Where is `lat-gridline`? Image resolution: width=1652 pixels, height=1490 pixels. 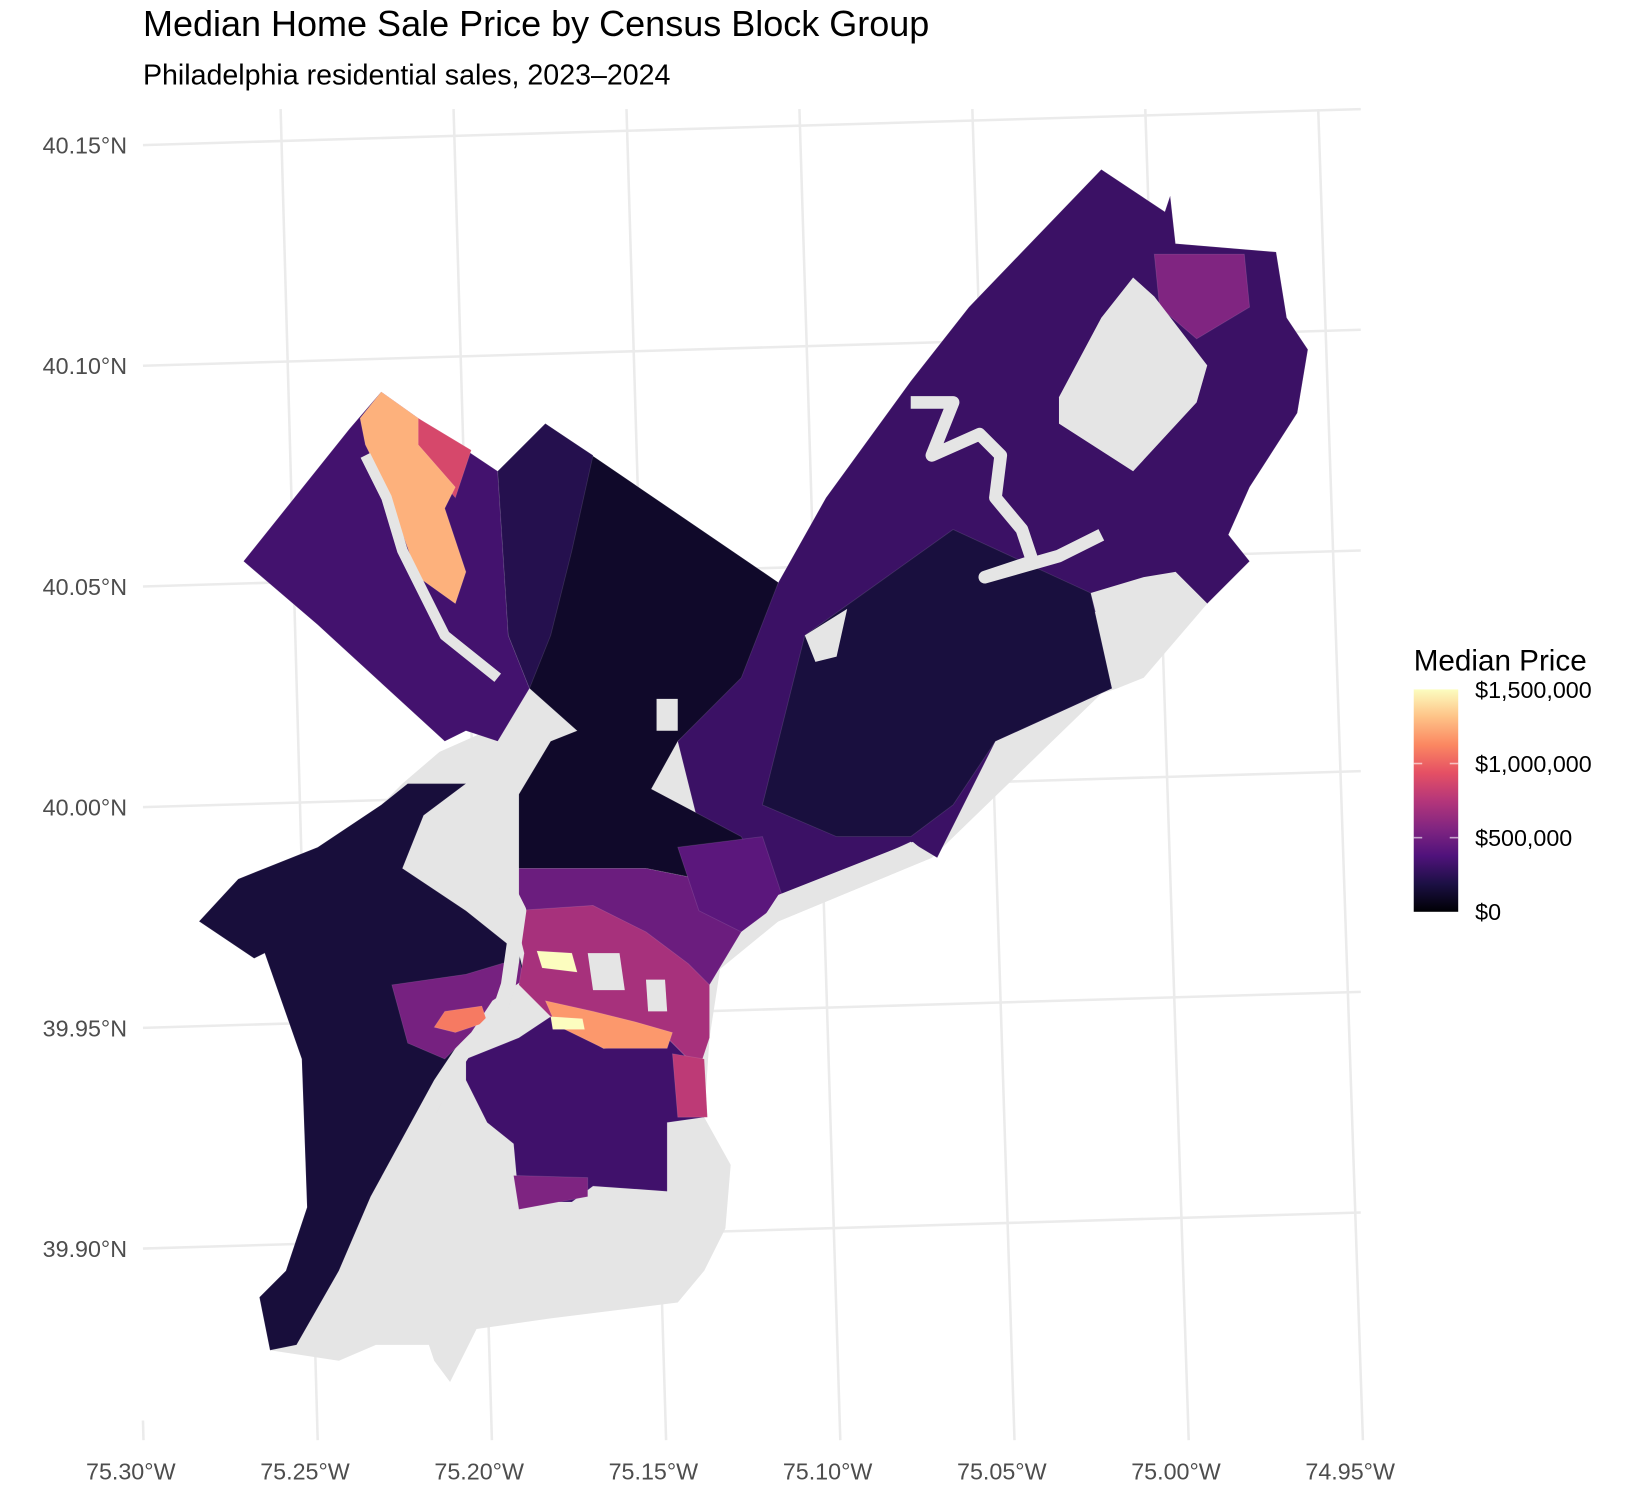
lat-gridline is located at coordinates (751, 127).